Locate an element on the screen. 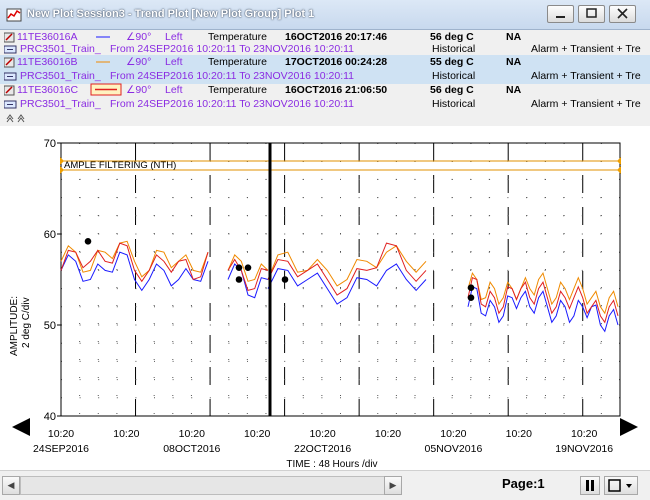 Image resolution: width=650 pixels, height=500 pixels. y-tick-label: 70 is located at coordinates (50, 144).